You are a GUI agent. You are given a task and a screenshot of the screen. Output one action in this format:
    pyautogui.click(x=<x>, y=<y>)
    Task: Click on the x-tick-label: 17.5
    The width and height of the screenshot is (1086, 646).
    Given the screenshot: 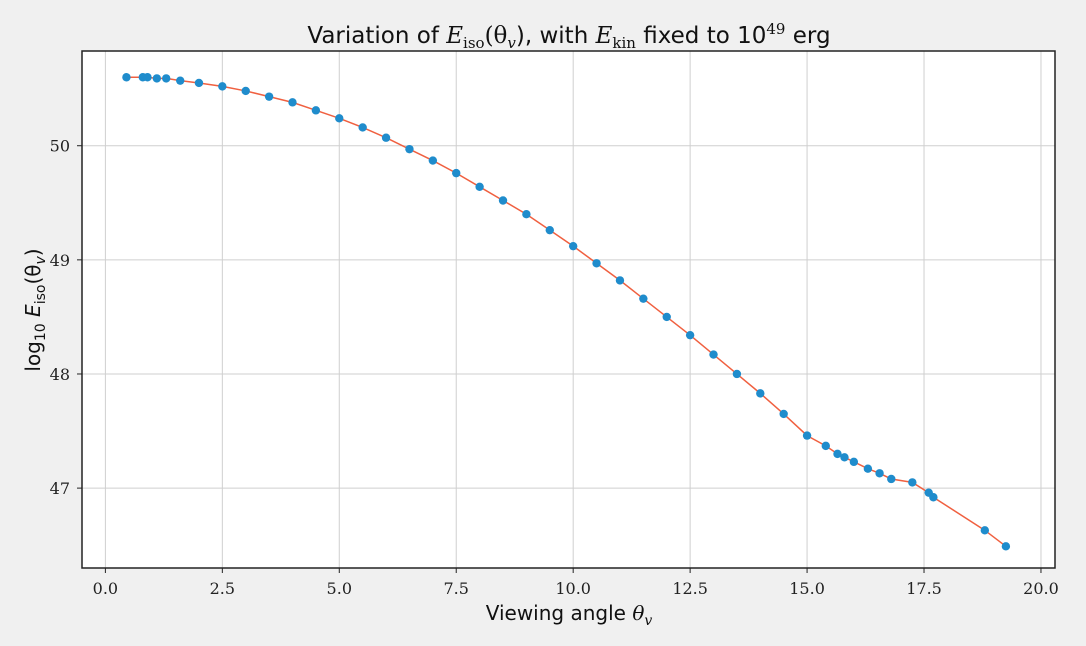 What is the action you would take?
    pyautogui.click(x=924, y=588)
    